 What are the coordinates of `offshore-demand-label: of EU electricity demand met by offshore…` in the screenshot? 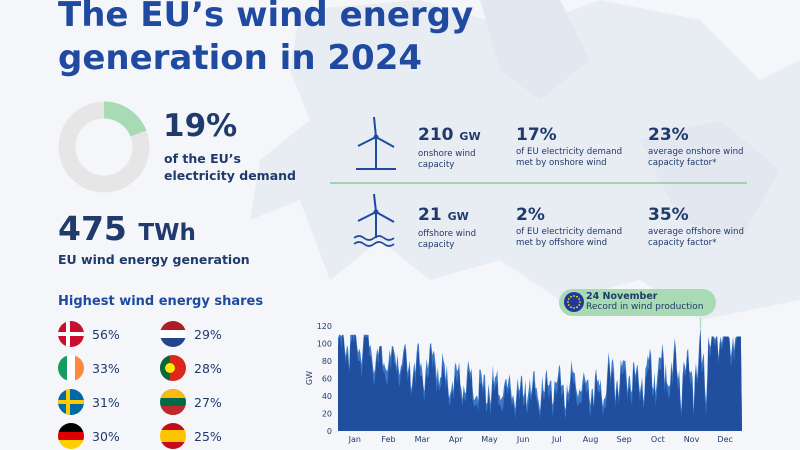 It's located at (569, 237).